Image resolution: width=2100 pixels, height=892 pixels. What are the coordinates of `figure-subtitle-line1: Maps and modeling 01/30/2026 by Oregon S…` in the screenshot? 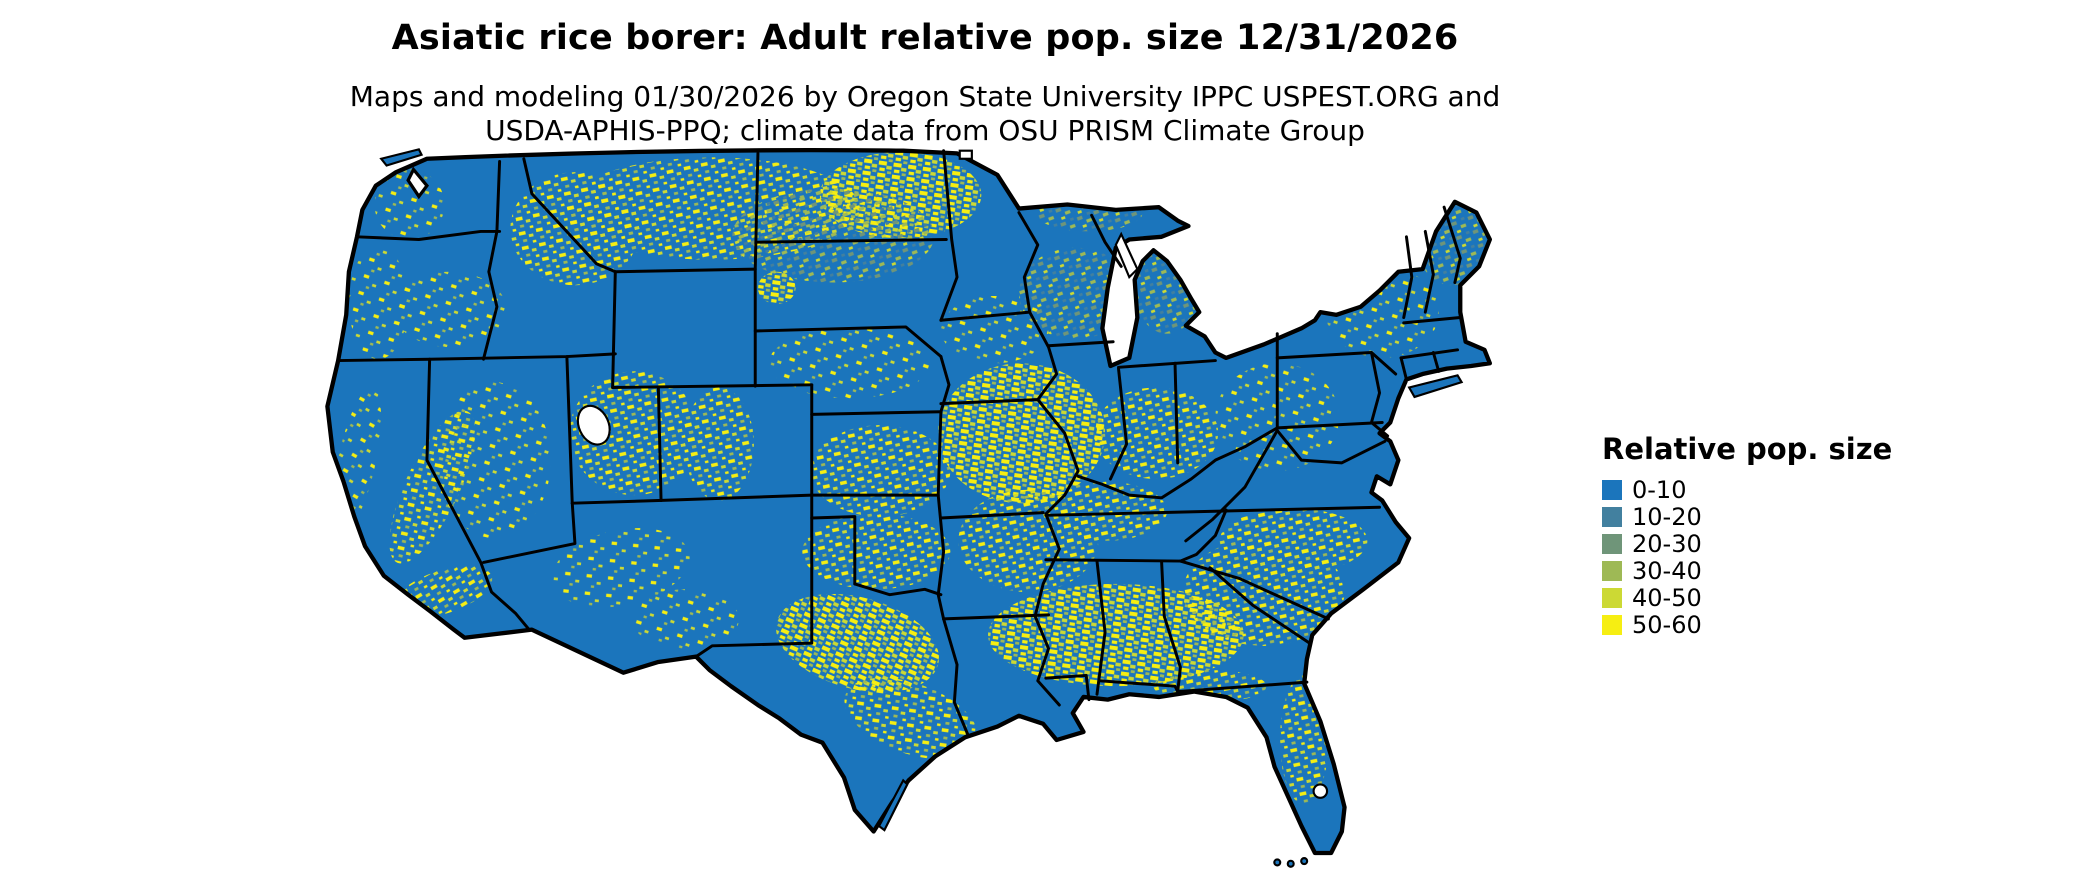 It's located at (925, 96).